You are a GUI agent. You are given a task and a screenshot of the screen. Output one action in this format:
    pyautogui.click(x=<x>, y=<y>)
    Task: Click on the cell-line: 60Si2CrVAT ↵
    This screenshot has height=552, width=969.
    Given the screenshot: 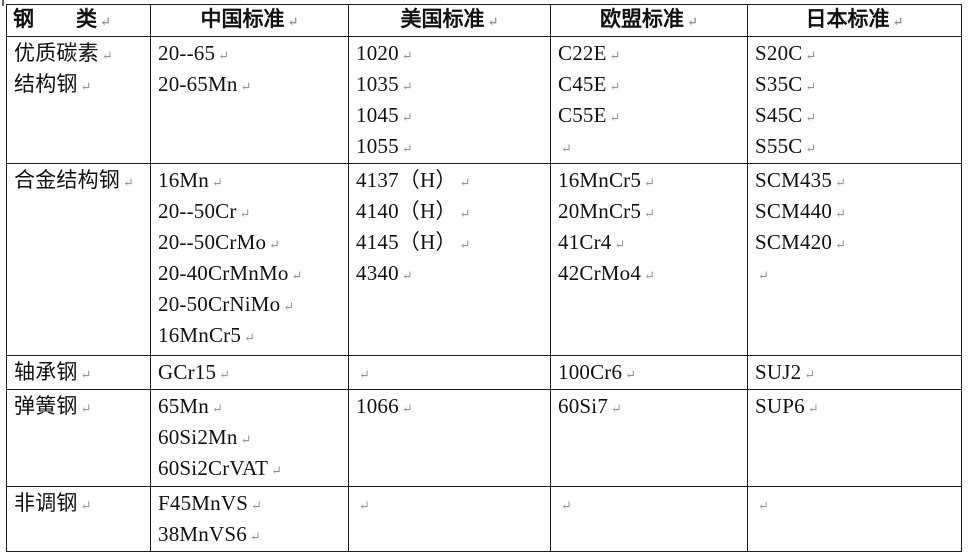 What is the action you would take?
    pyautogui.click(x=251, y=468)
    